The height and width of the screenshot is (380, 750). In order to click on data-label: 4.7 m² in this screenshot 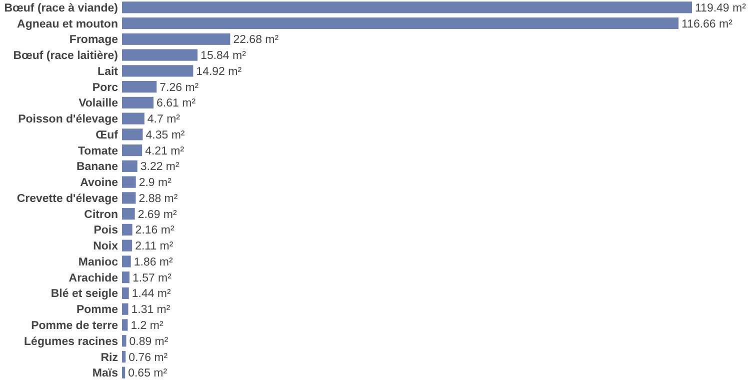, I will do `click(163, 120)`.